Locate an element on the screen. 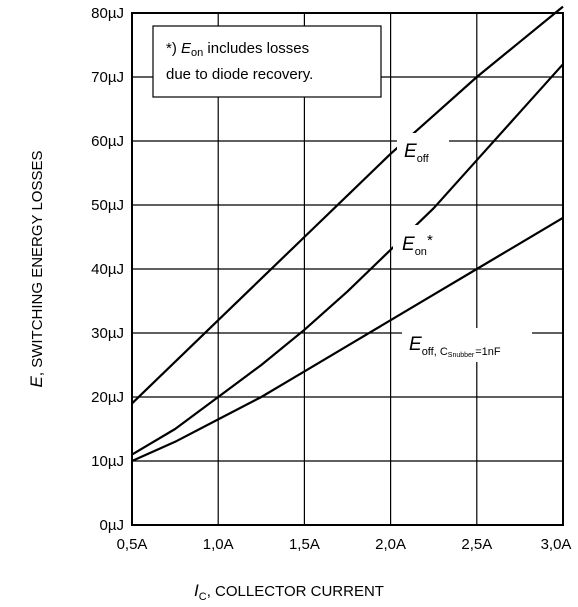  y-tick-label: 40µJ is located at coordinates (107, 269).